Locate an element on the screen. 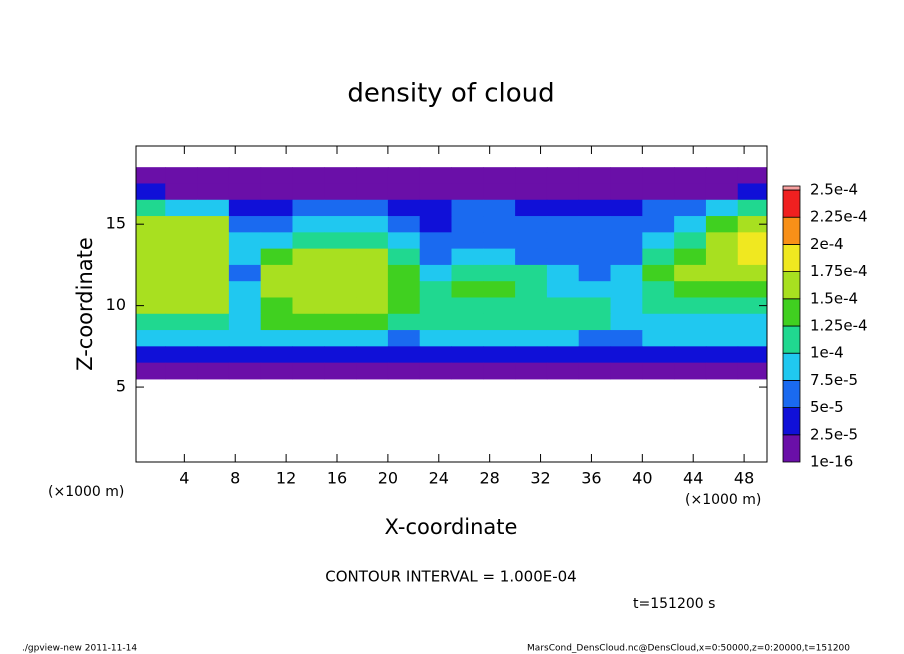 The image size is (904, 654). colorbar-label: 2.25e-4 is located at coordinates (839, 217).